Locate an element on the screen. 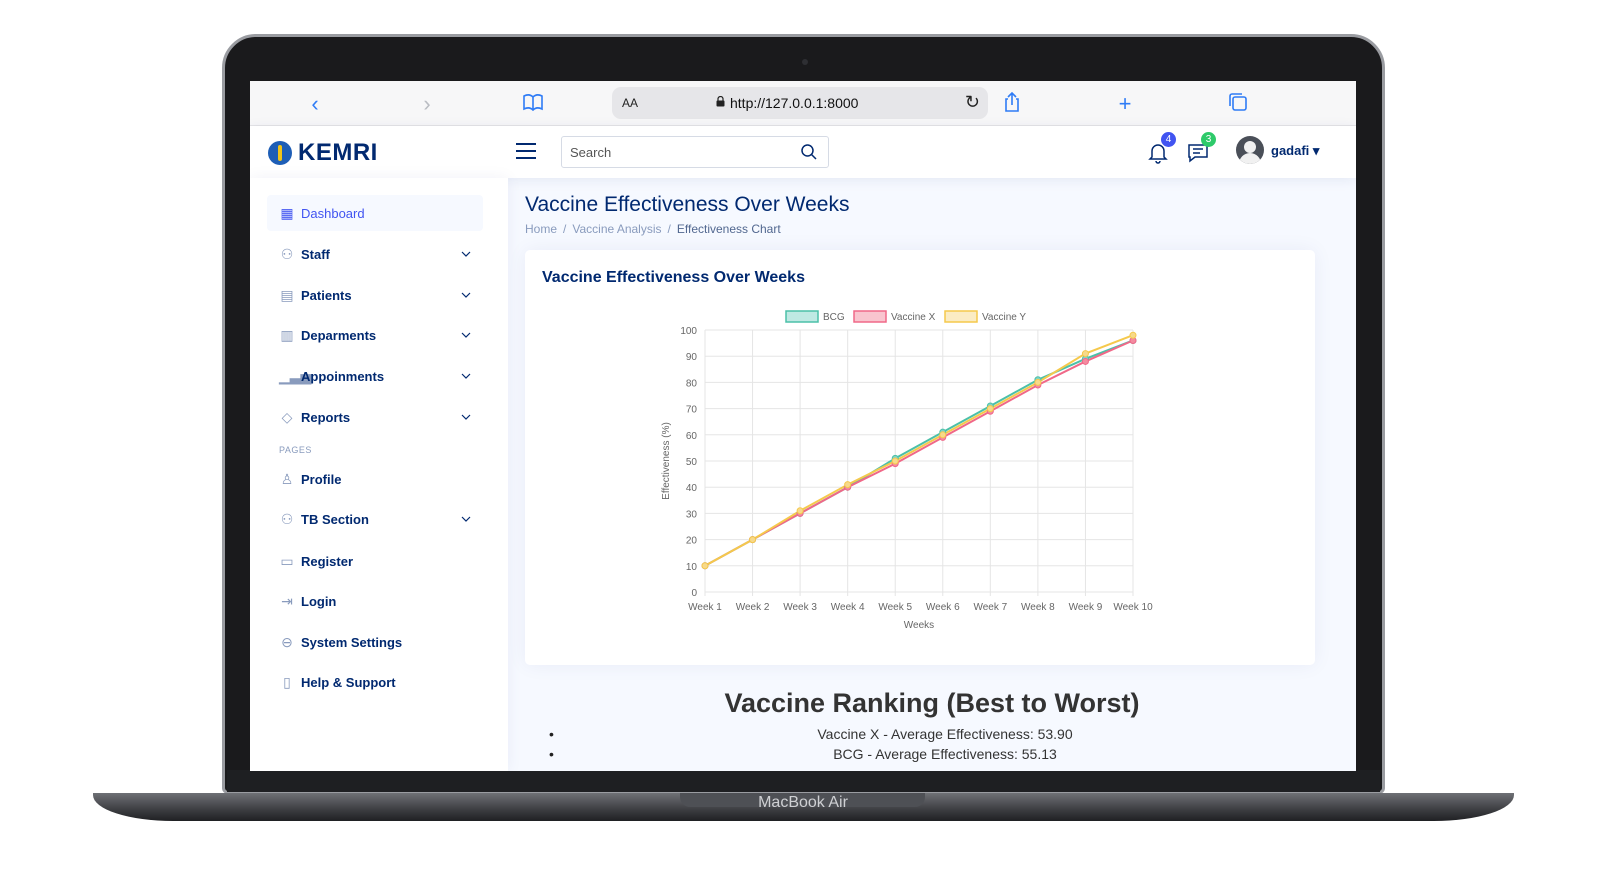 This screenshot has width=1606, height=873. camera is located at coordinates (805, 62).